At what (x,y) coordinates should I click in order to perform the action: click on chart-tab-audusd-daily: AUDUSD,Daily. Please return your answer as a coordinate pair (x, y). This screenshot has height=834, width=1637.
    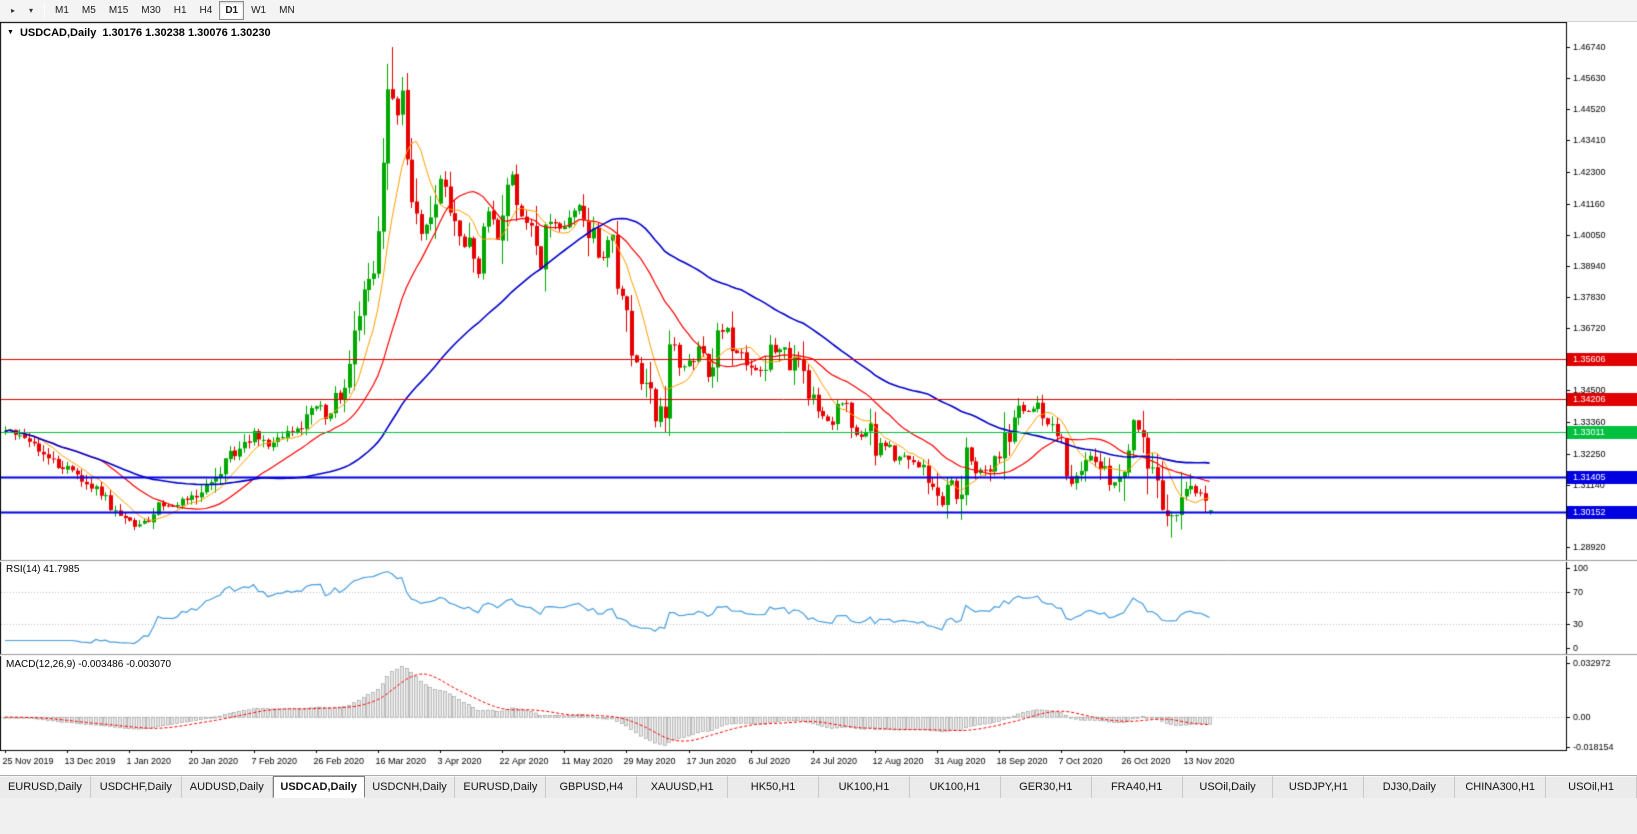
    Looking at the image, I should click on (227, 787).